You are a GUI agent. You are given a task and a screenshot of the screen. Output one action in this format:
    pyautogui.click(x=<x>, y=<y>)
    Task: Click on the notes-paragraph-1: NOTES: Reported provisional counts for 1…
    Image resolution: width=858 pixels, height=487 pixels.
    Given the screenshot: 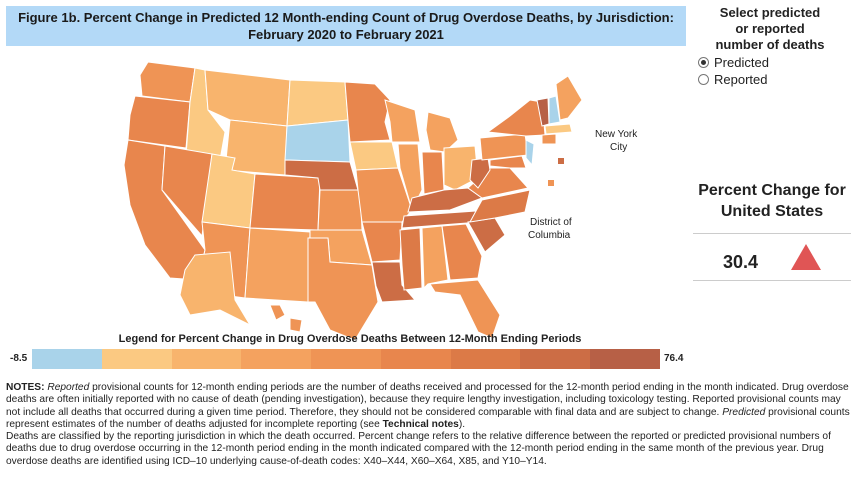 What is the action you would take?
    pyautogui.click(x=428, y=406)
    